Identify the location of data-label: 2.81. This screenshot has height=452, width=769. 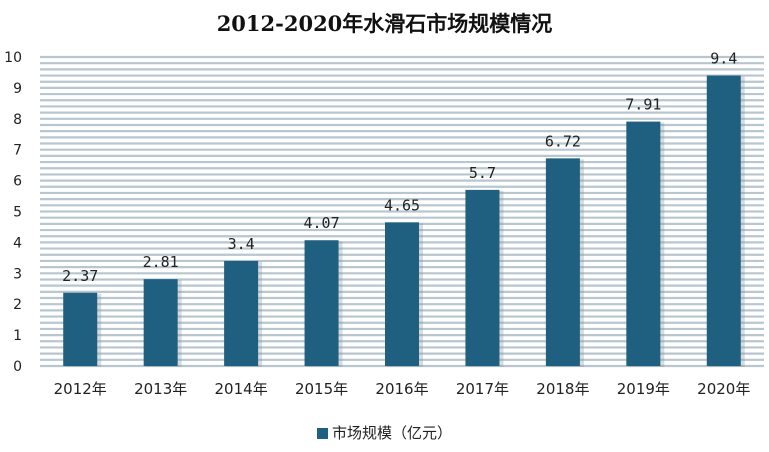
(161, 262).